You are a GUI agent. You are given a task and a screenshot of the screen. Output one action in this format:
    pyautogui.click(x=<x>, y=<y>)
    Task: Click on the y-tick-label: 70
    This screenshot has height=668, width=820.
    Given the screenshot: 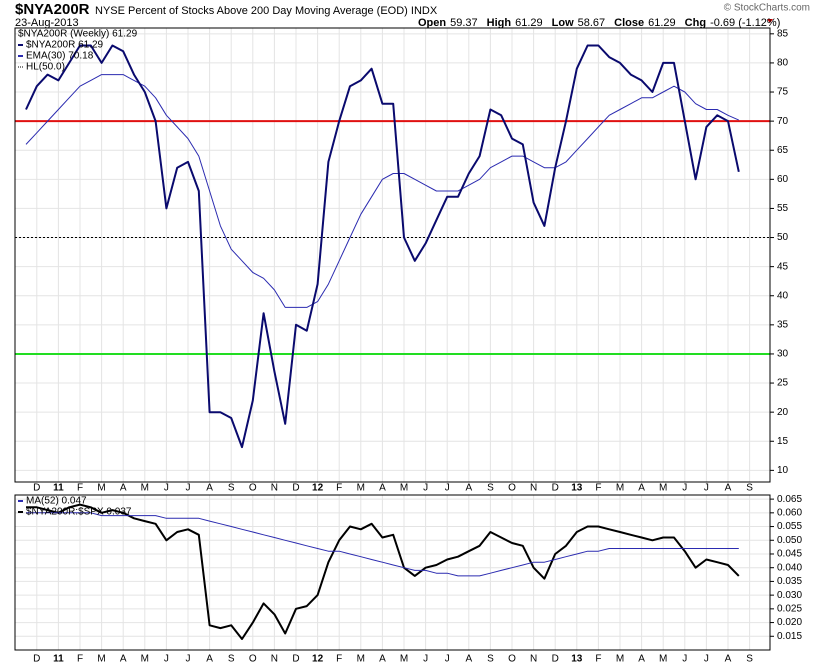 What is the action you would take?
    pyautogui.click(x=783, y=121)
    